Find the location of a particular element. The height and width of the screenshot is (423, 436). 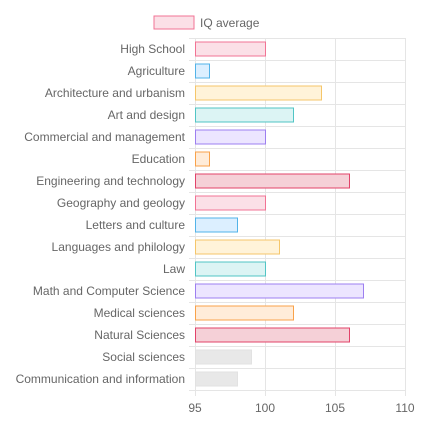

tick-label: 110 is located at coordinates (404, 408).